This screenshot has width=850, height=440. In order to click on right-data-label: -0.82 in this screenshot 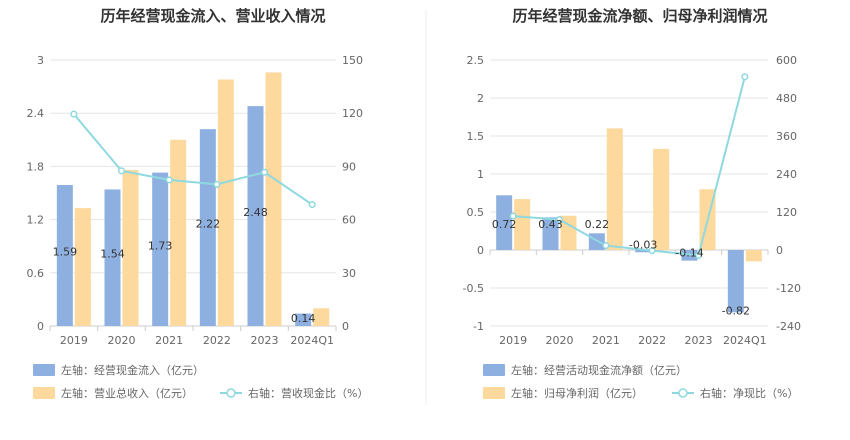, I will do `click(736, 310)`.